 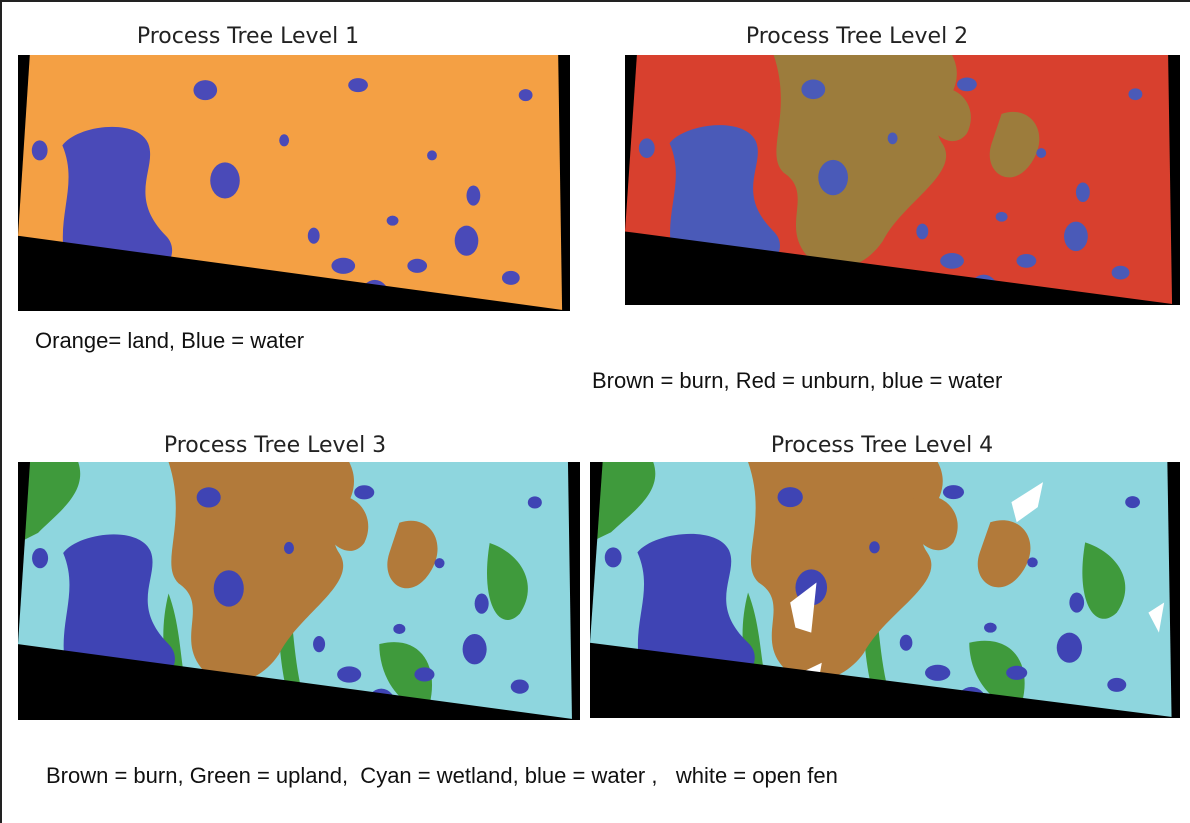 I want to click on caption: Orange= land, Blue = water, so click(x=169, y=340).